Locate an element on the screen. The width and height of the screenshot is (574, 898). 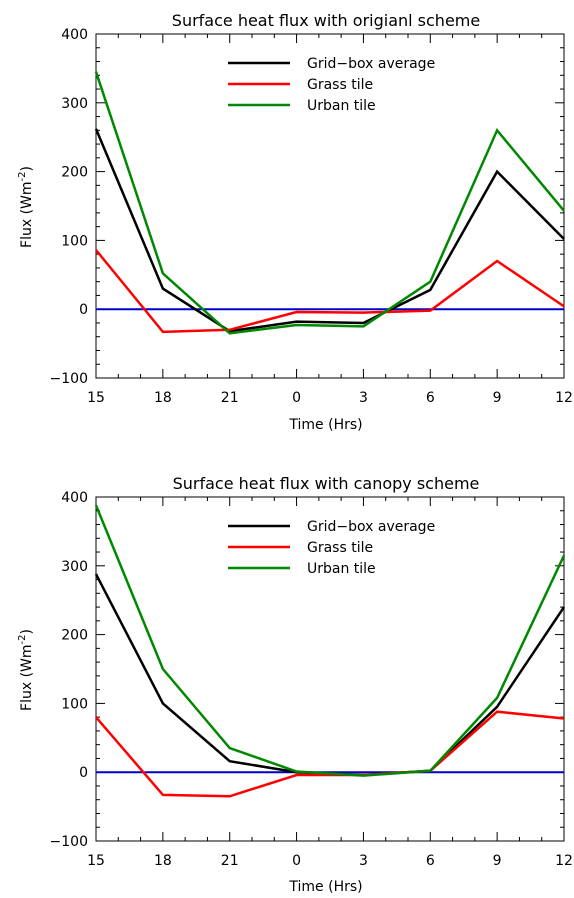
chart-title: Surface heat flux with origianl scheme is located at coordinates (326, 20).